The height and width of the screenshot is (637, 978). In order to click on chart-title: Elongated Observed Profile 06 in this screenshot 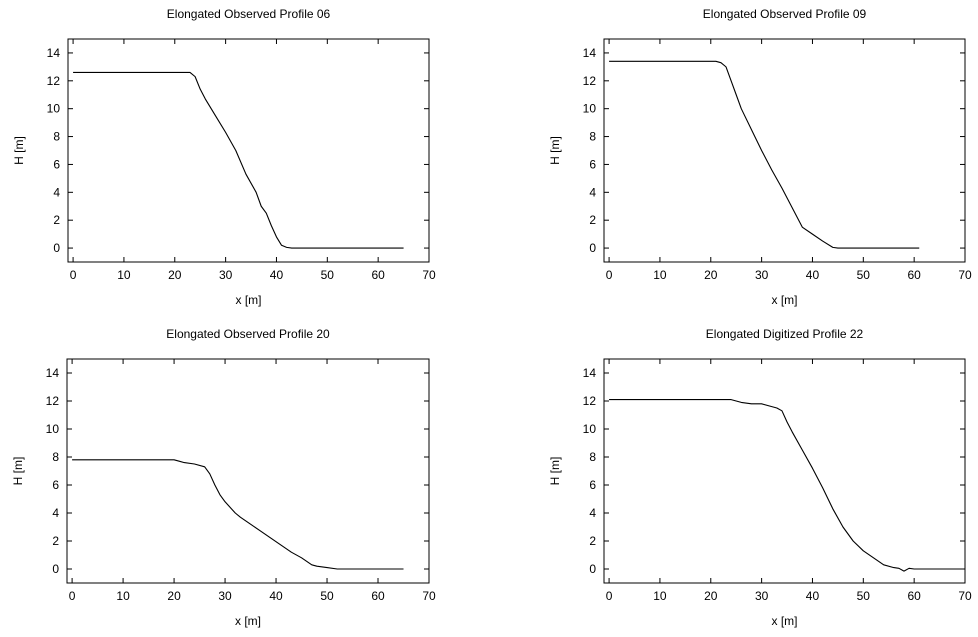, I will do `click(249, 14)`.